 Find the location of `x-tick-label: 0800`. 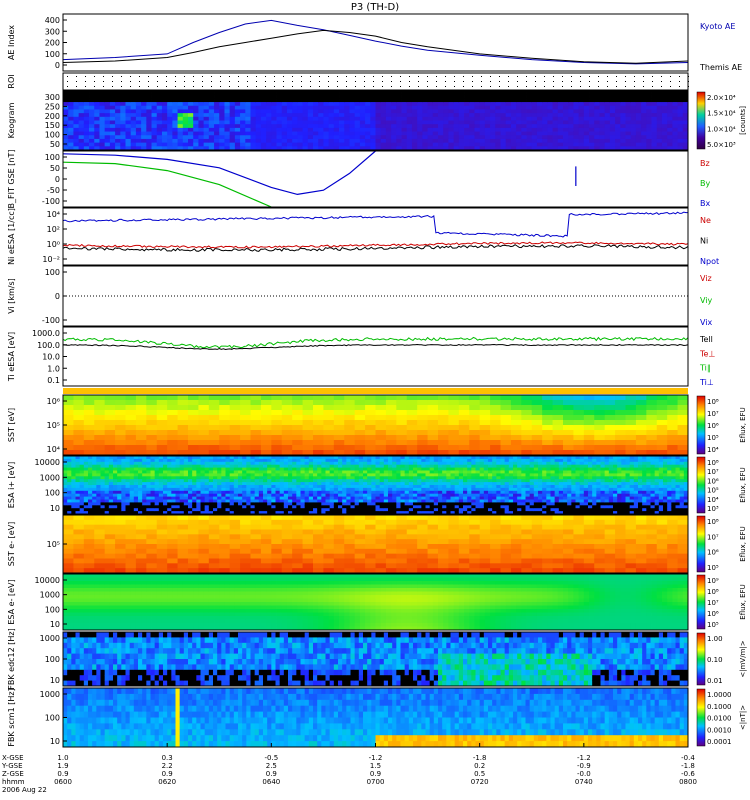

x-tick-label: 0800 is located at coordinates (688, 782).